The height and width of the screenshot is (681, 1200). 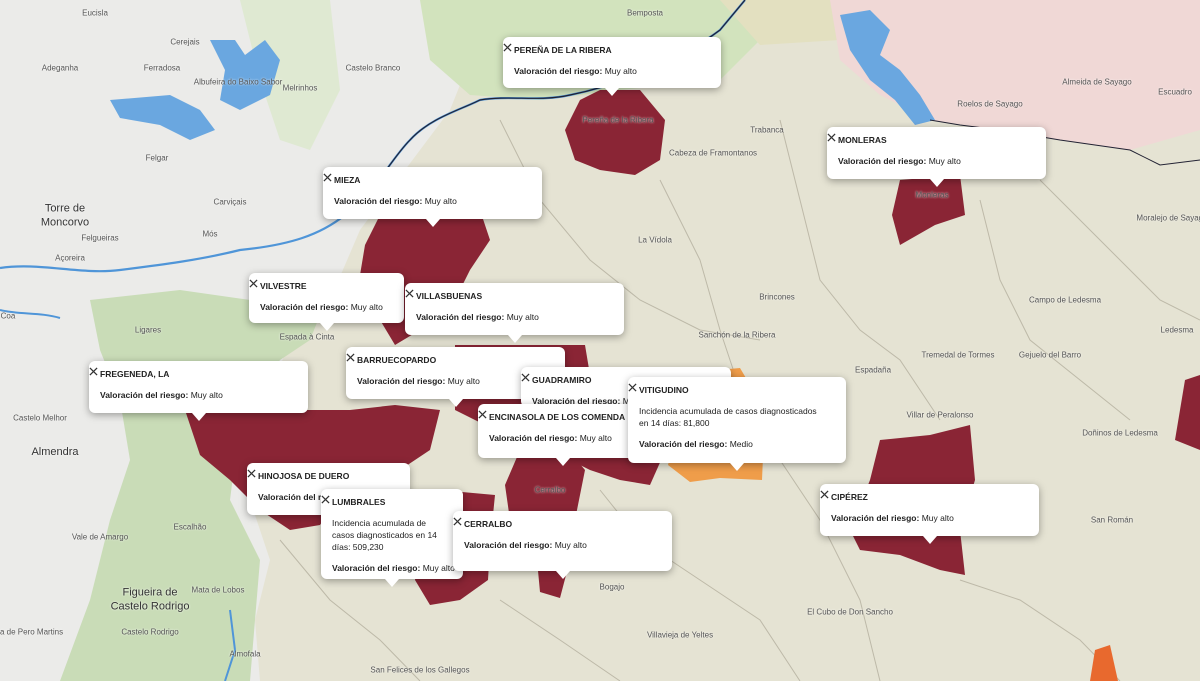 I want to click on river, so click(x=230, y=645).